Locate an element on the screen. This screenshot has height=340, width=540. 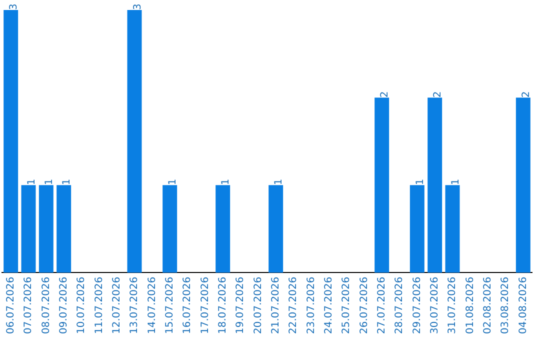
x-tick-label: 07.07.2026 is located at coordinates (28, 305).